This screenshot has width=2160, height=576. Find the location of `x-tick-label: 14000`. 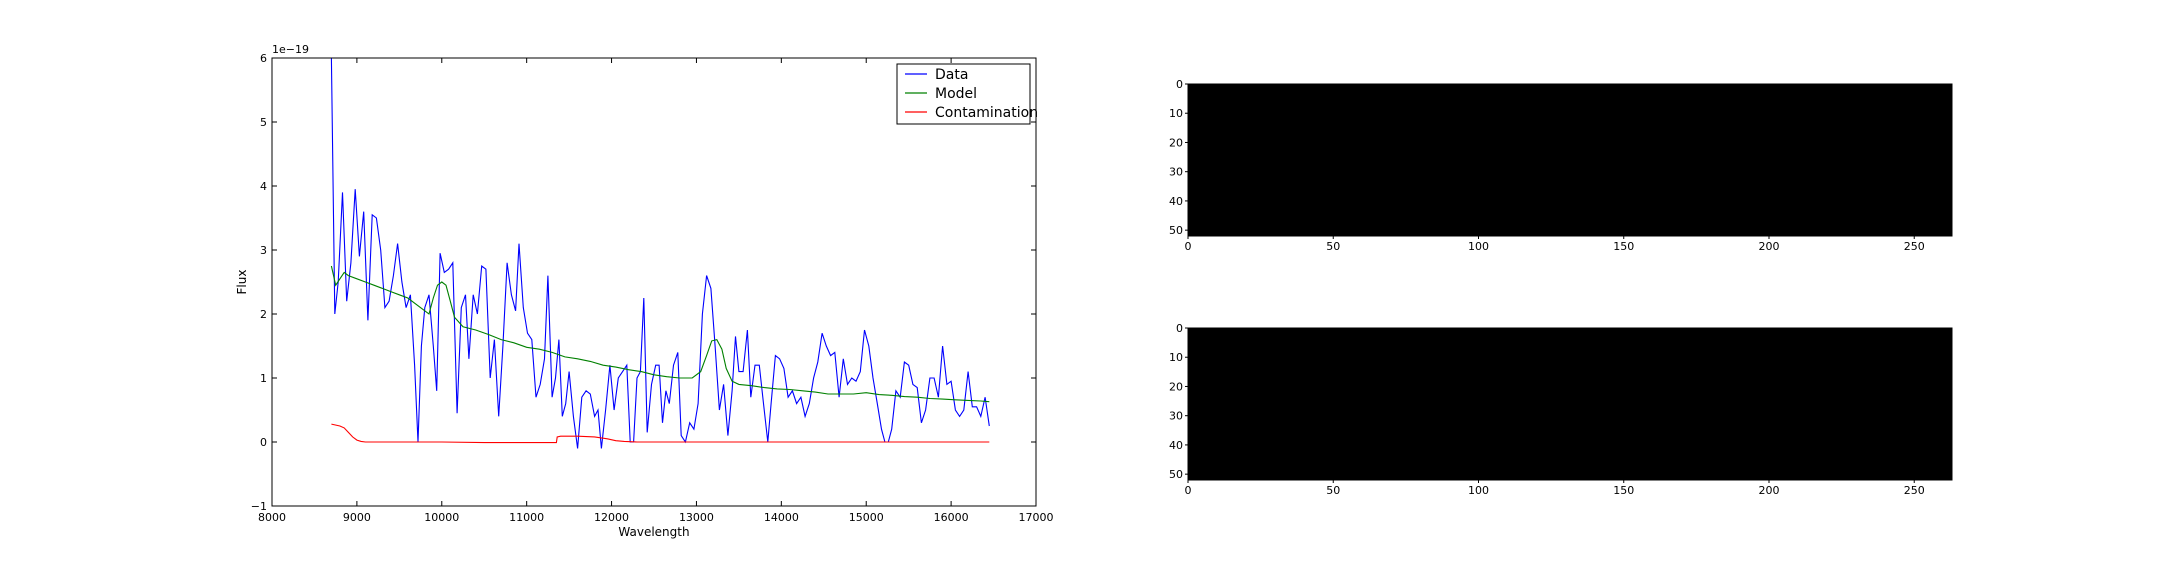

x-tick-label: 14000 is located at coordinates (781, 517).